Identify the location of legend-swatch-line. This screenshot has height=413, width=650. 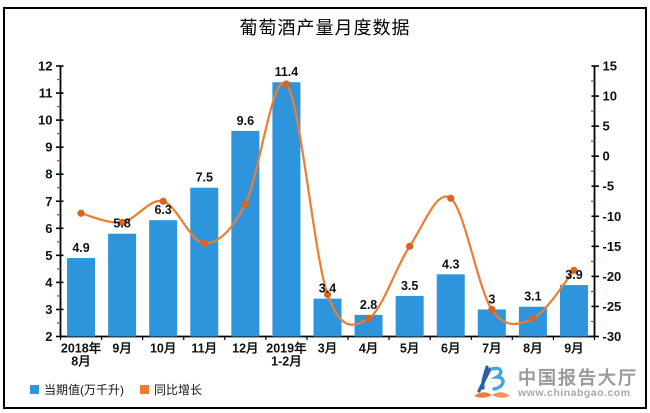
(144, 389).